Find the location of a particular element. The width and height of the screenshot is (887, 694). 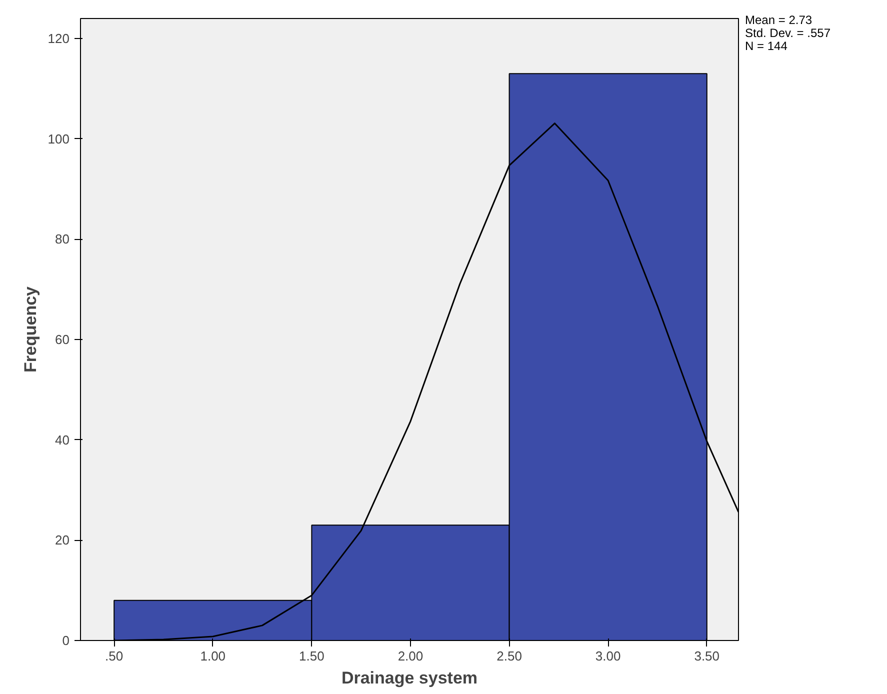

y-tick-label: 80 is located at coordinates (62, 239).